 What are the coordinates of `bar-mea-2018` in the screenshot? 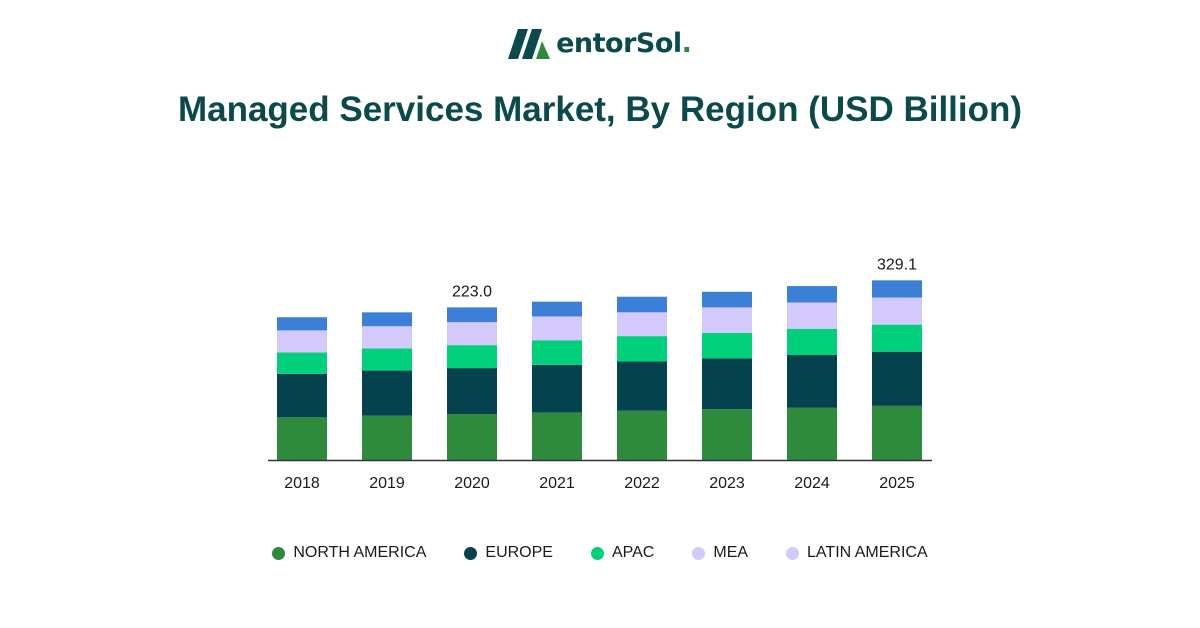 It's located at (302, 341).